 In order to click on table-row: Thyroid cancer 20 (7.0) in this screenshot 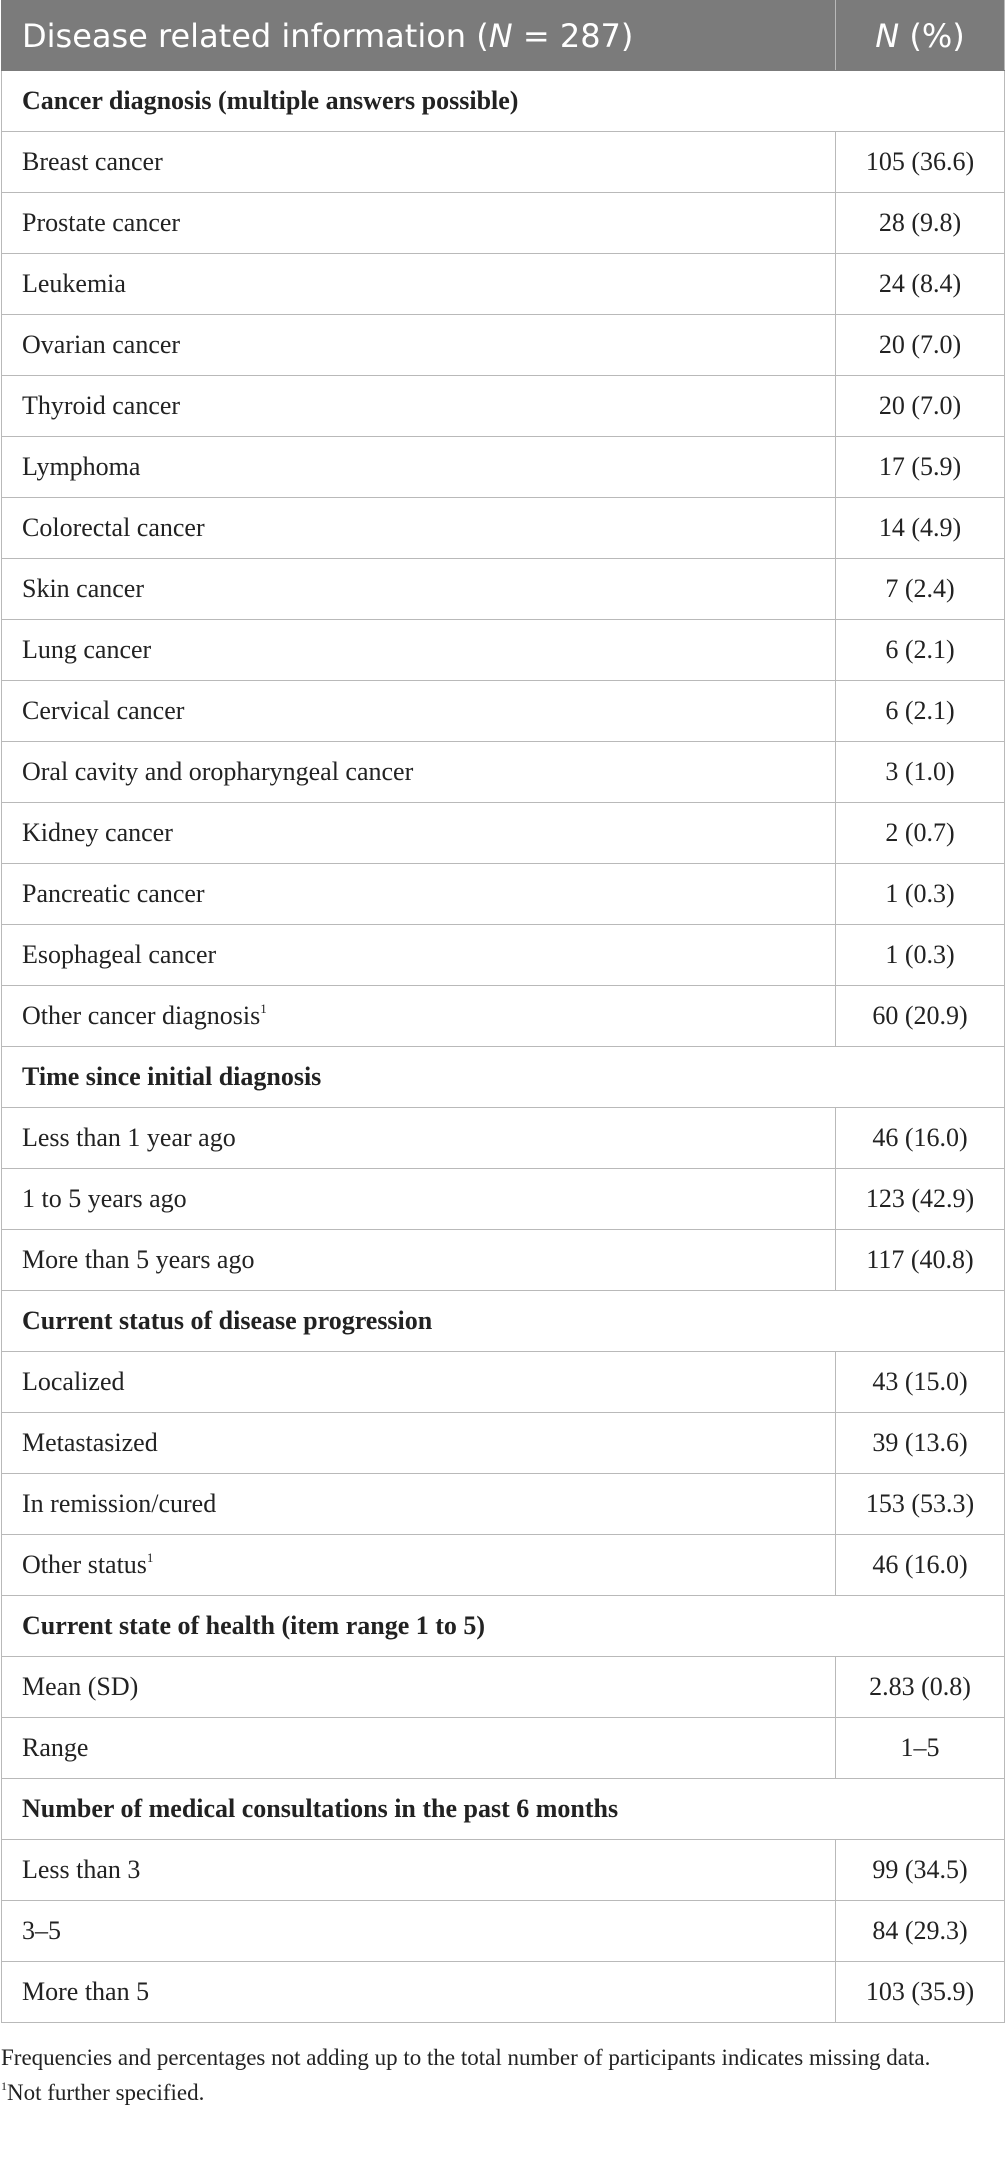, I will do `click(503, 406)`.